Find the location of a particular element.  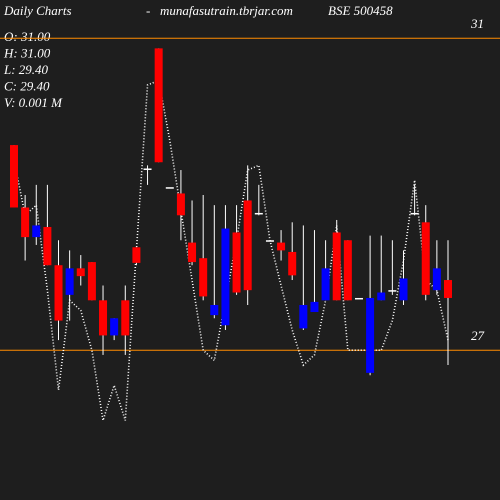

ohlc-info: O: 31.00 is located at coordinates (27, 36).